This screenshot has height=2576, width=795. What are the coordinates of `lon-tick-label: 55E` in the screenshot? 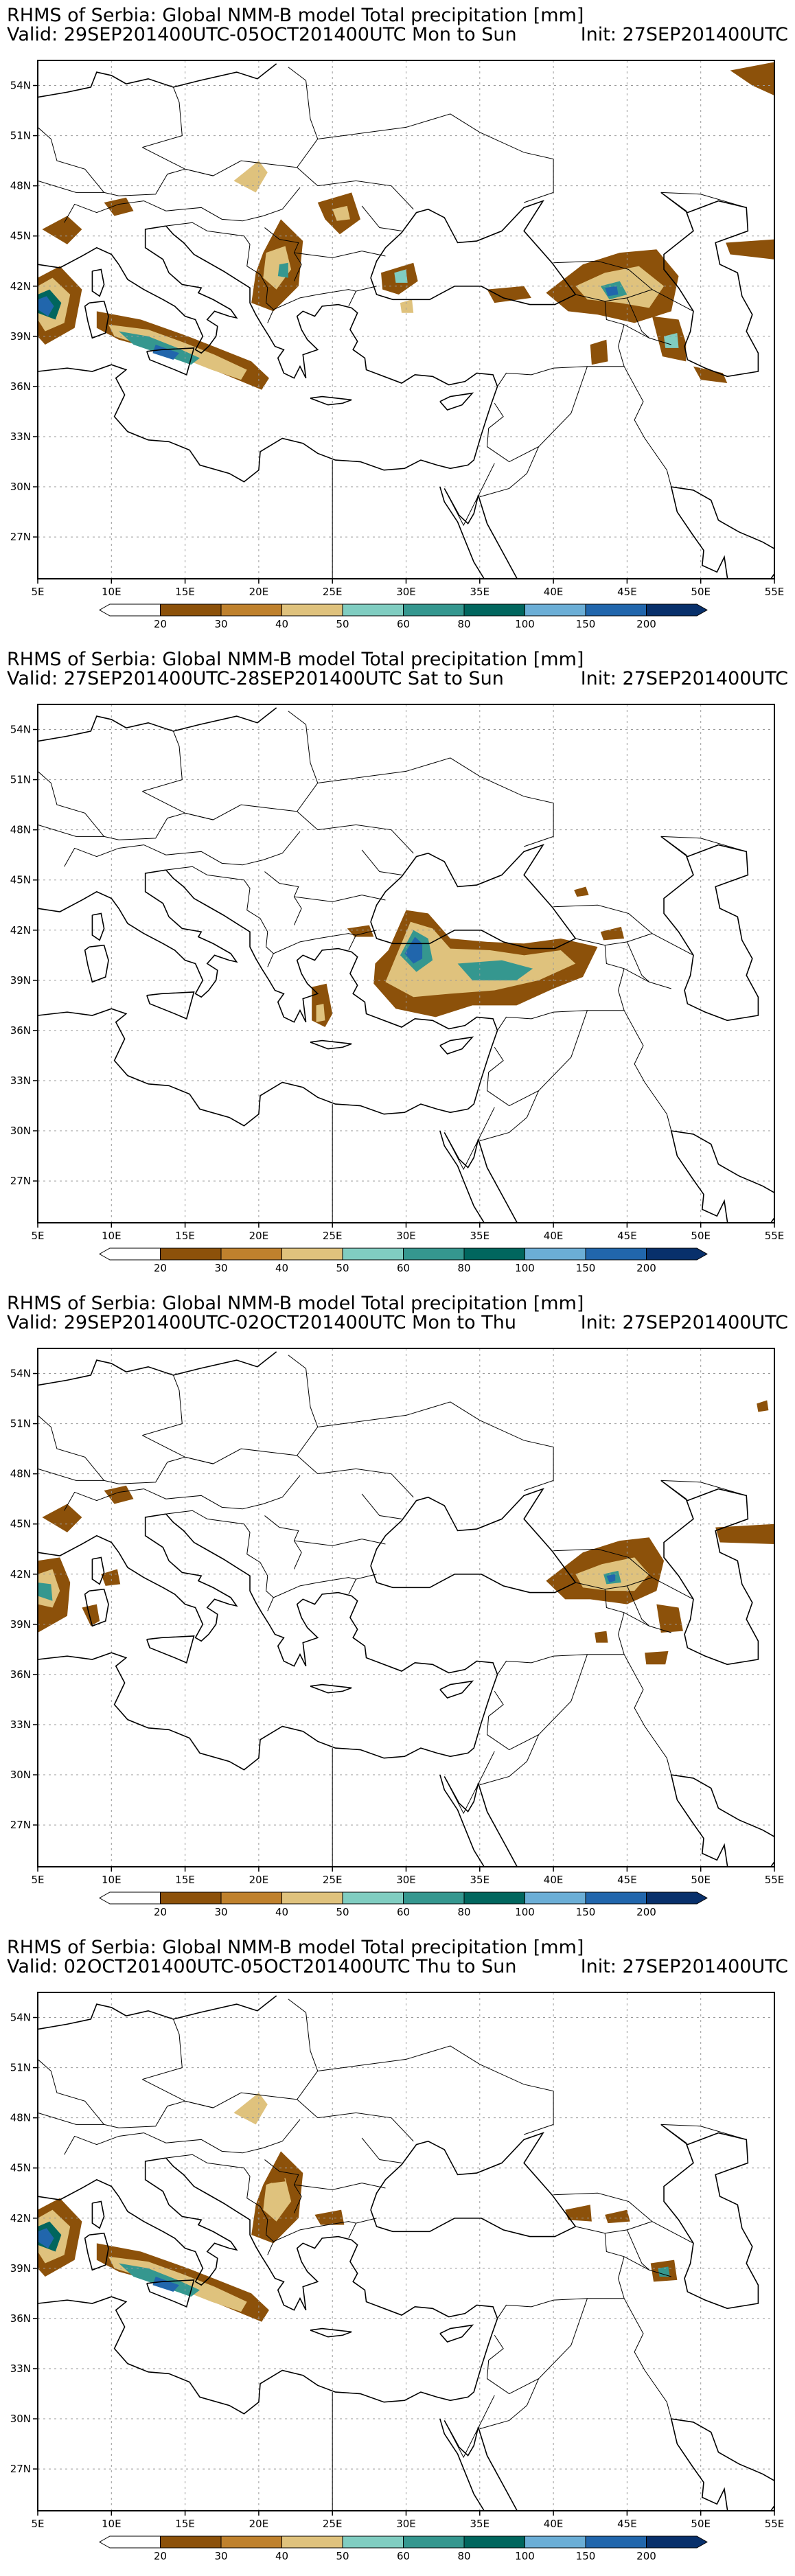 It's located at (775, 2524).